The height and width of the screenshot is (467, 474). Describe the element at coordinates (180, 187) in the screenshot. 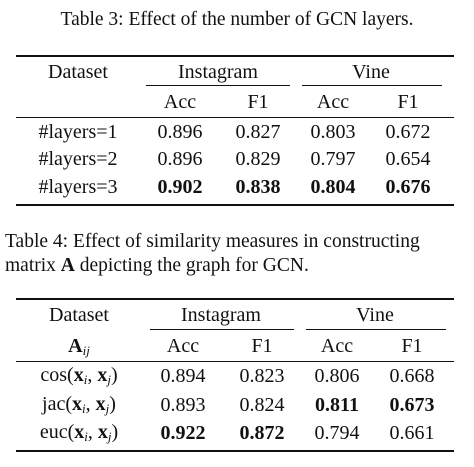

I see `table3-cell: 0.902` at that location.